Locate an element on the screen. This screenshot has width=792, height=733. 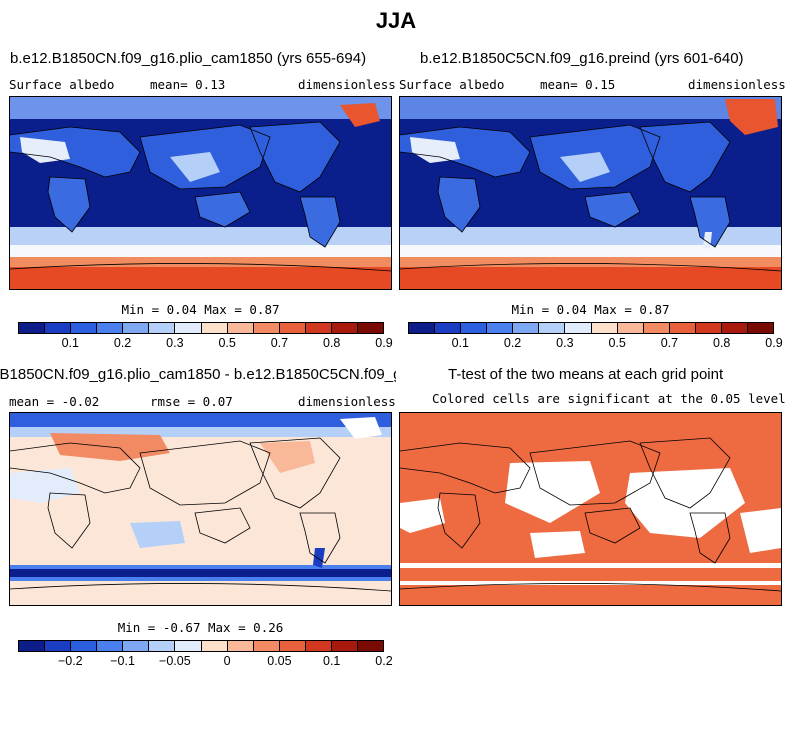
panel-2-map is located at coordinates (590, 193).